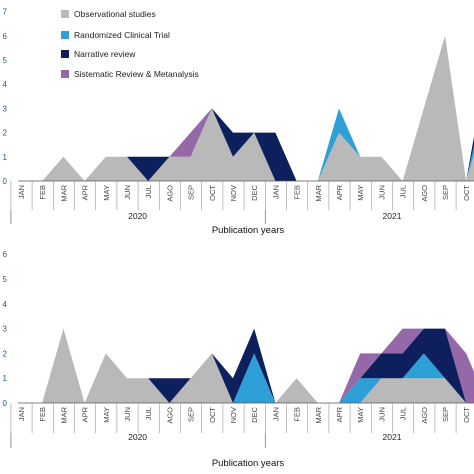  I want to click on legend-swatch-narrative, so click(65, 54).